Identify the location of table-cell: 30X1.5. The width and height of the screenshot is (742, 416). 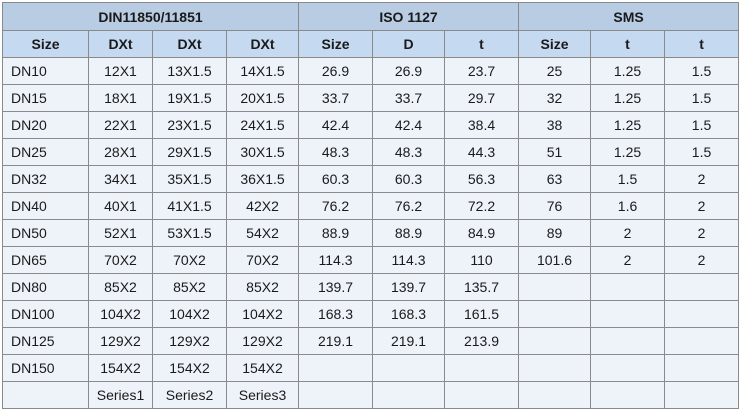
(262, 152).